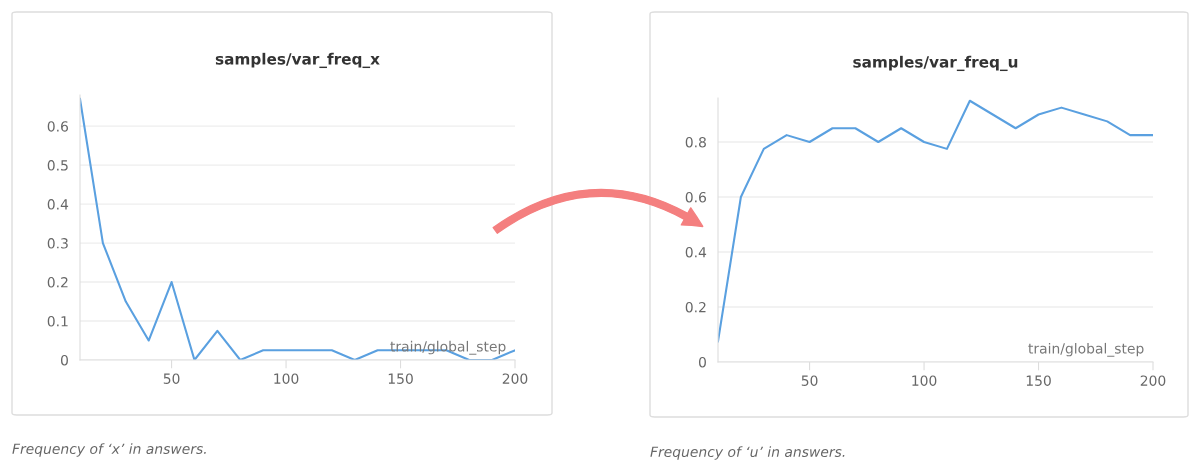  I want to click on y-tick-label: 0.3, so click(57, 243).